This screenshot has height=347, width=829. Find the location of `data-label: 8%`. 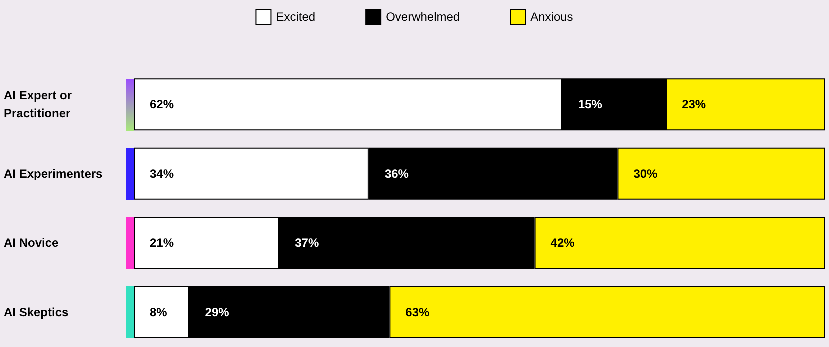

data-label: 8% is located at coordinates (159, 312).